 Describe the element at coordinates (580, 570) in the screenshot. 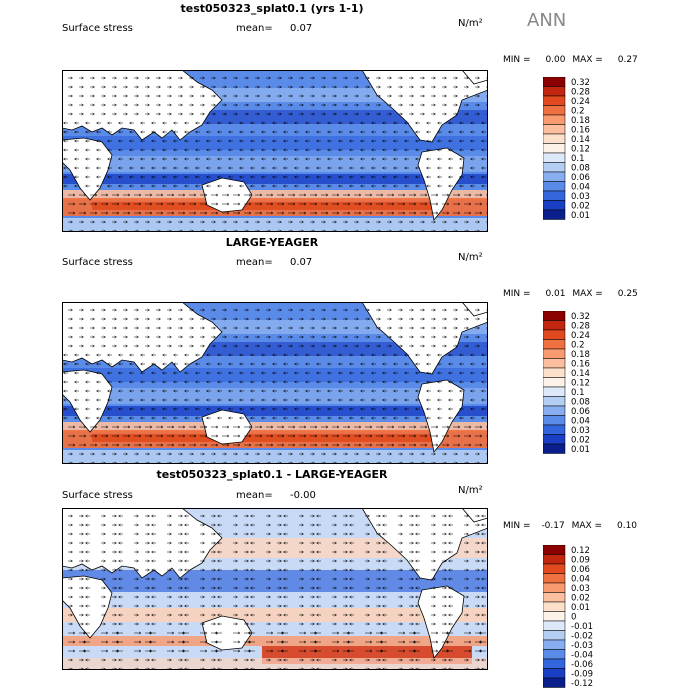

I see `colorbar-level-label: 0.06` at that location.